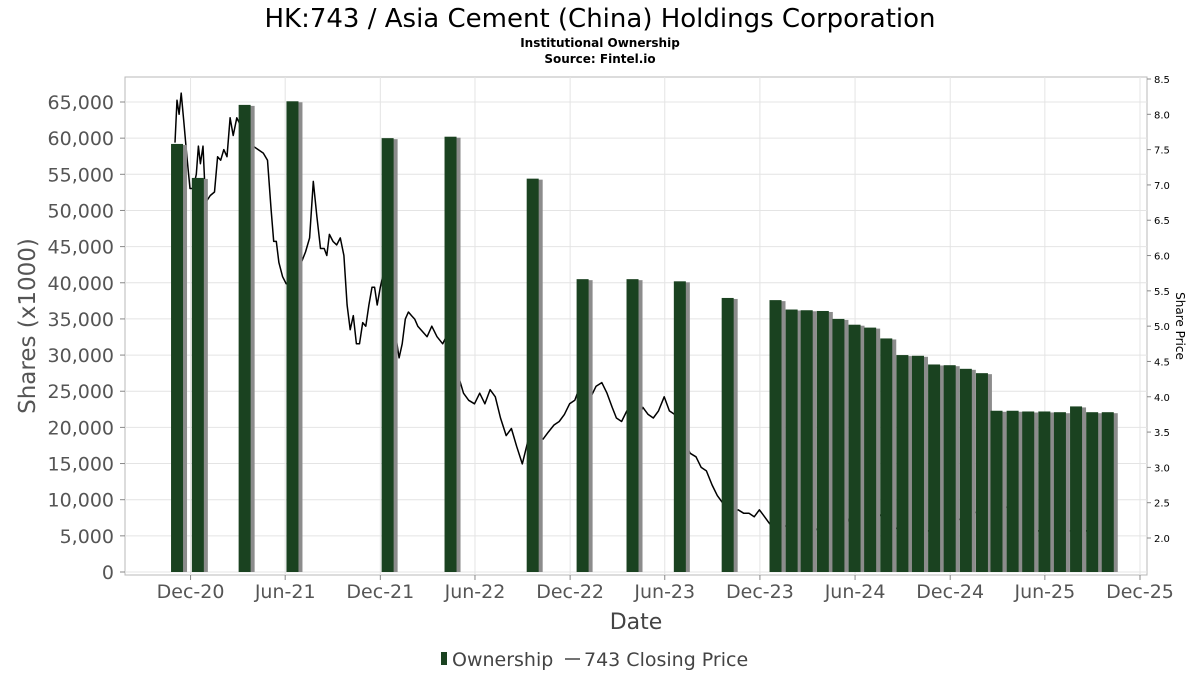  Describe the element at coordinates (1162, 362) in the screenshot. I see `y2-tick-label: 4.5` at that location.